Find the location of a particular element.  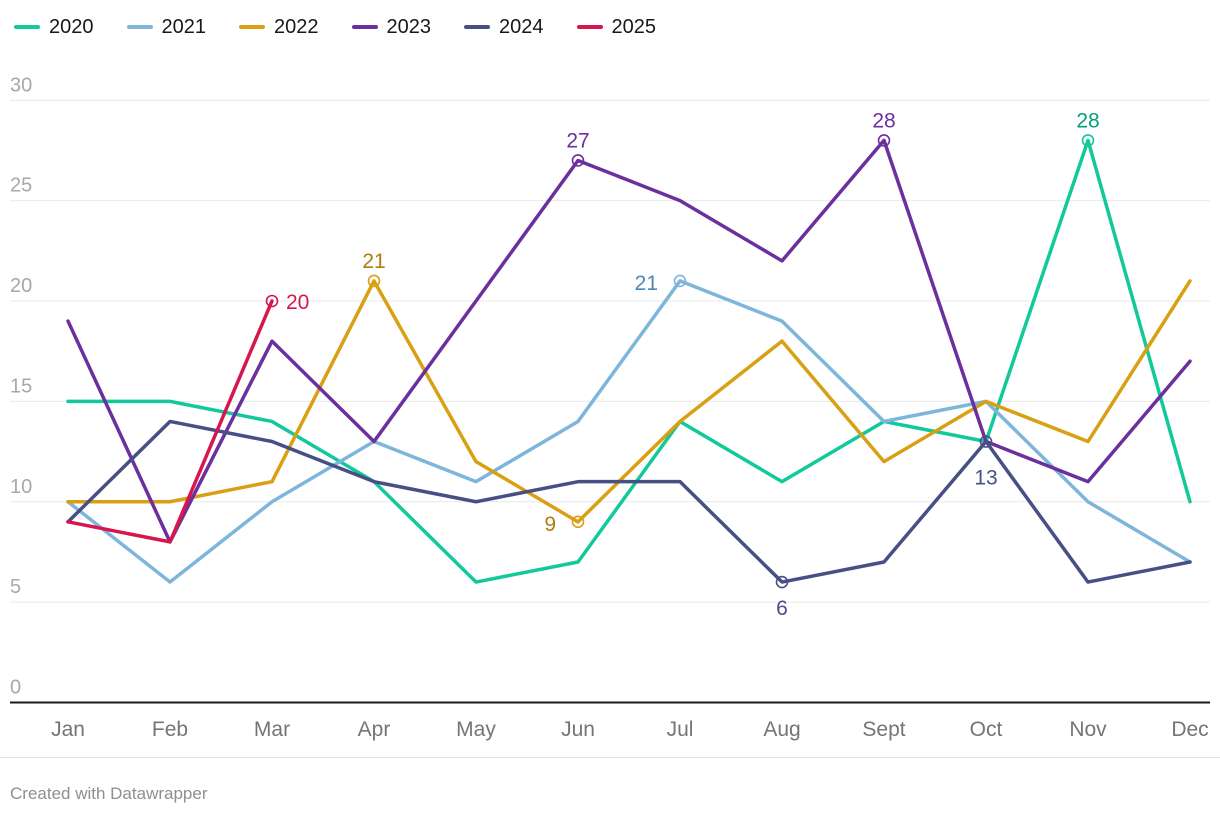

data-point-label-2022-Jun: 9 is located at coordinates (550, 524).